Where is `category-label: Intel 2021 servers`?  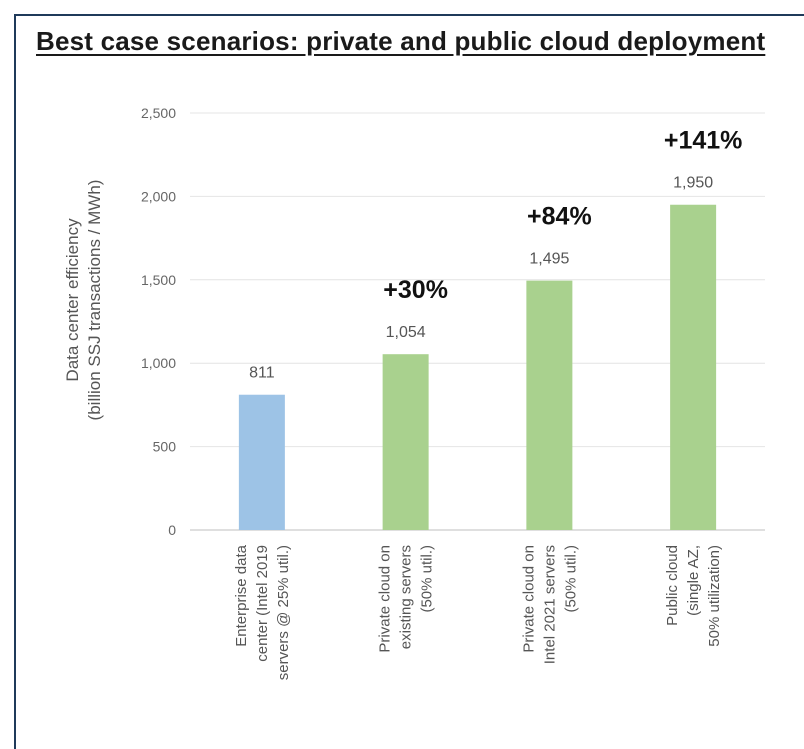 category-label: Intel 2021 servers is located at coordinates (549, 604).